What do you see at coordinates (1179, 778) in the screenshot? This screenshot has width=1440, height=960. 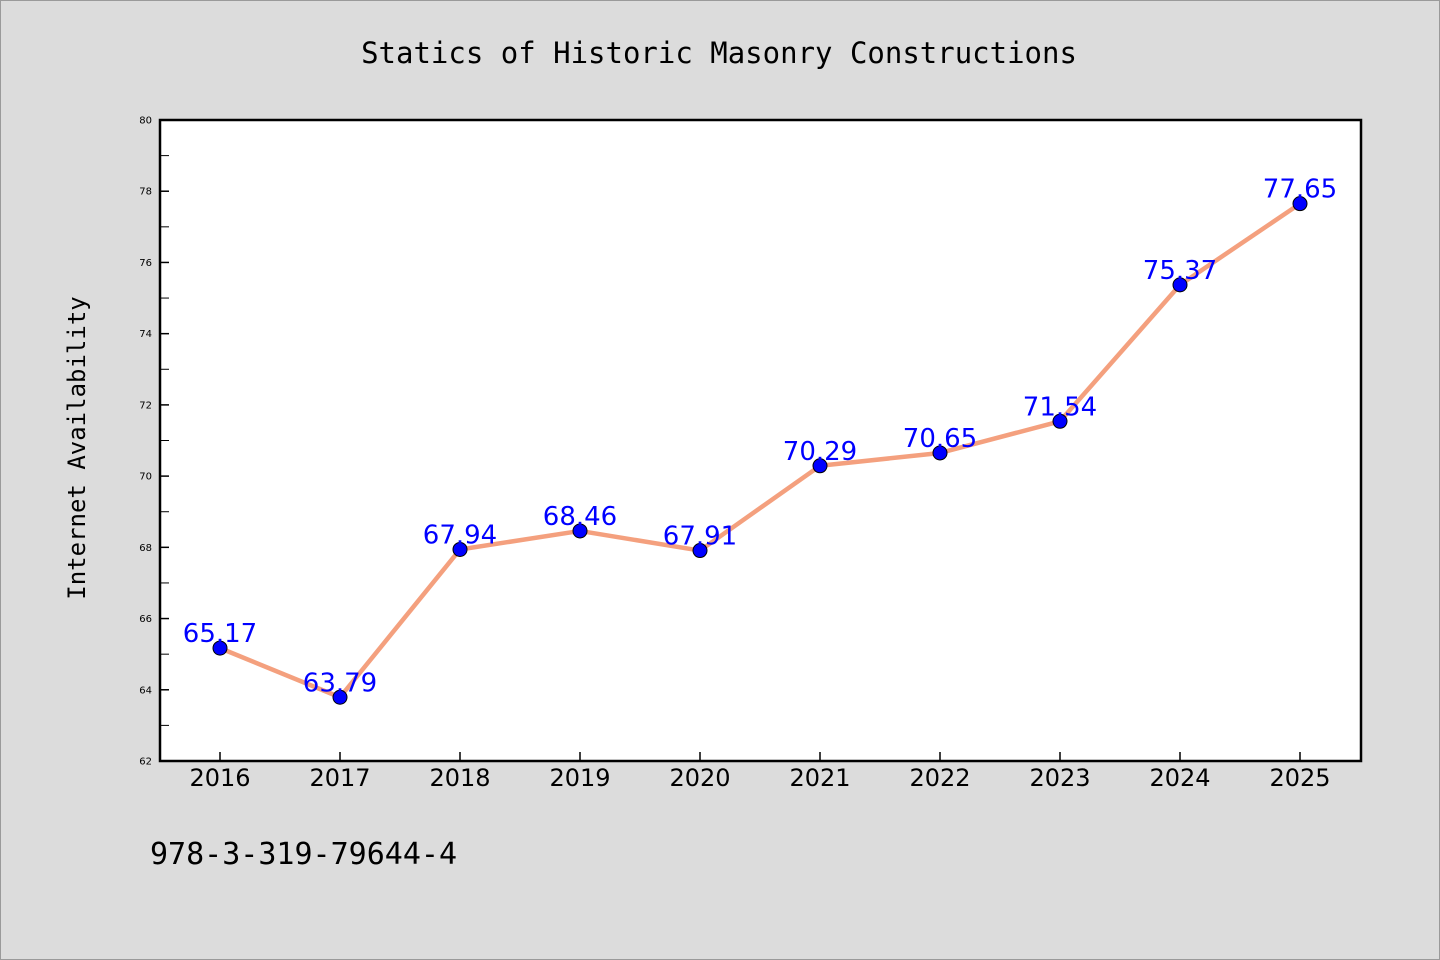 I see `x-tick-label: 2024` at bounding box center [1179, 778].